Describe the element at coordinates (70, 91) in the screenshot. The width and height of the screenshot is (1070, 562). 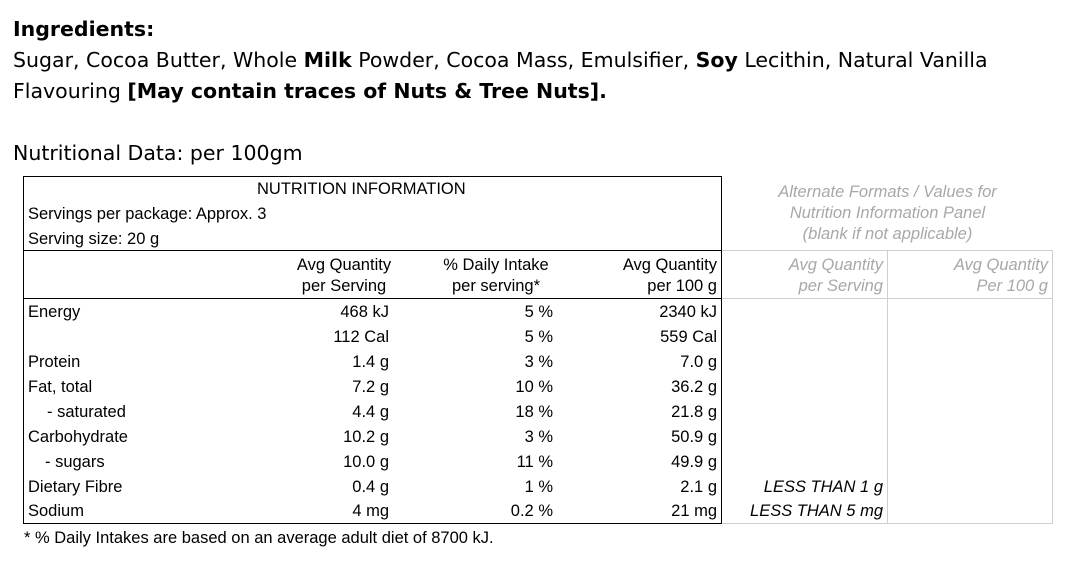
I see `ingredient-text-segment: Flavouring` at that location.